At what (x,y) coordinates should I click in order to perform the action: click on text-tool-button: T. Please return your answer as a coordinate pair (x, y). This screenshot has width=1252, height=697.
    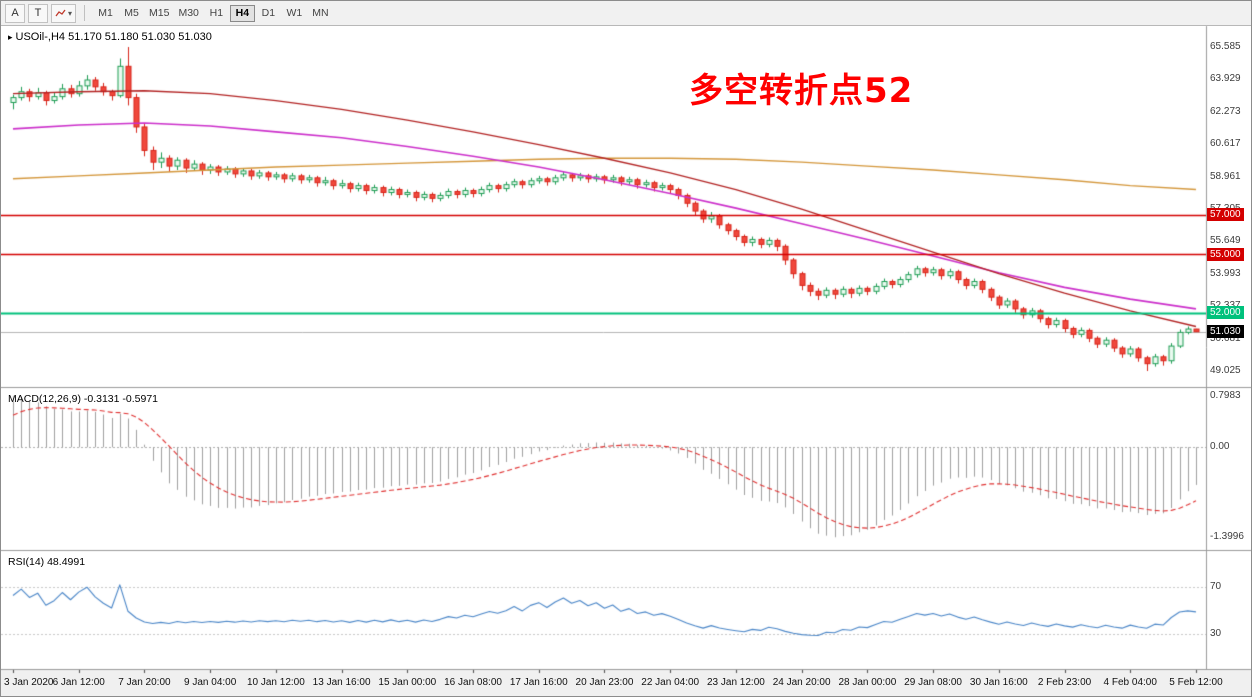
    Looking at the image, I should click on (38, 13).